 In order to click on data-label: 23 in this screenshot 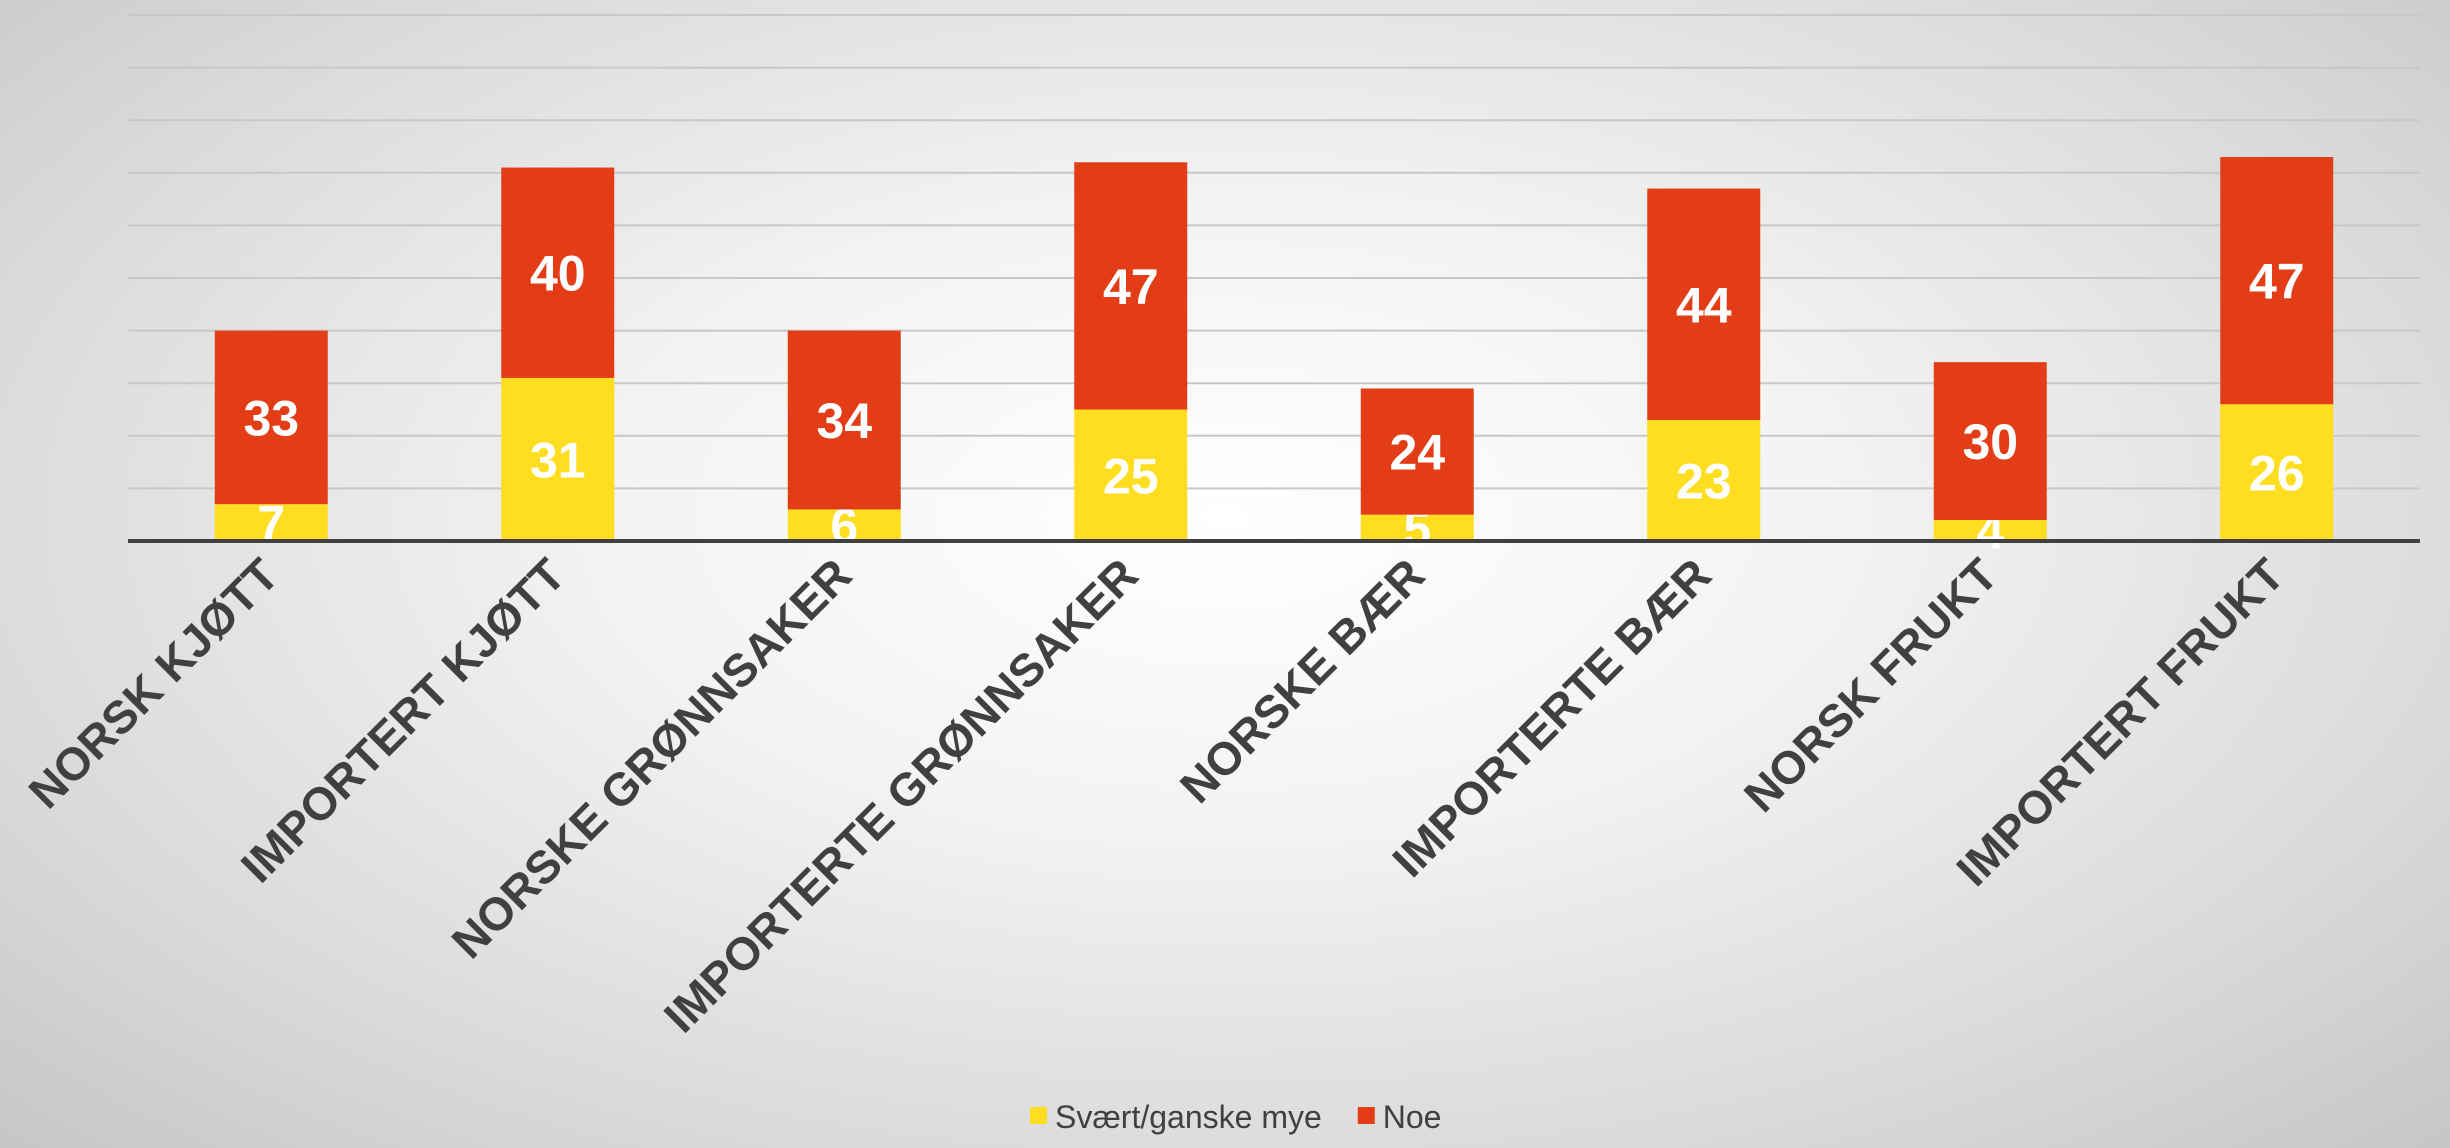, I will do `click(1704, 482)`.